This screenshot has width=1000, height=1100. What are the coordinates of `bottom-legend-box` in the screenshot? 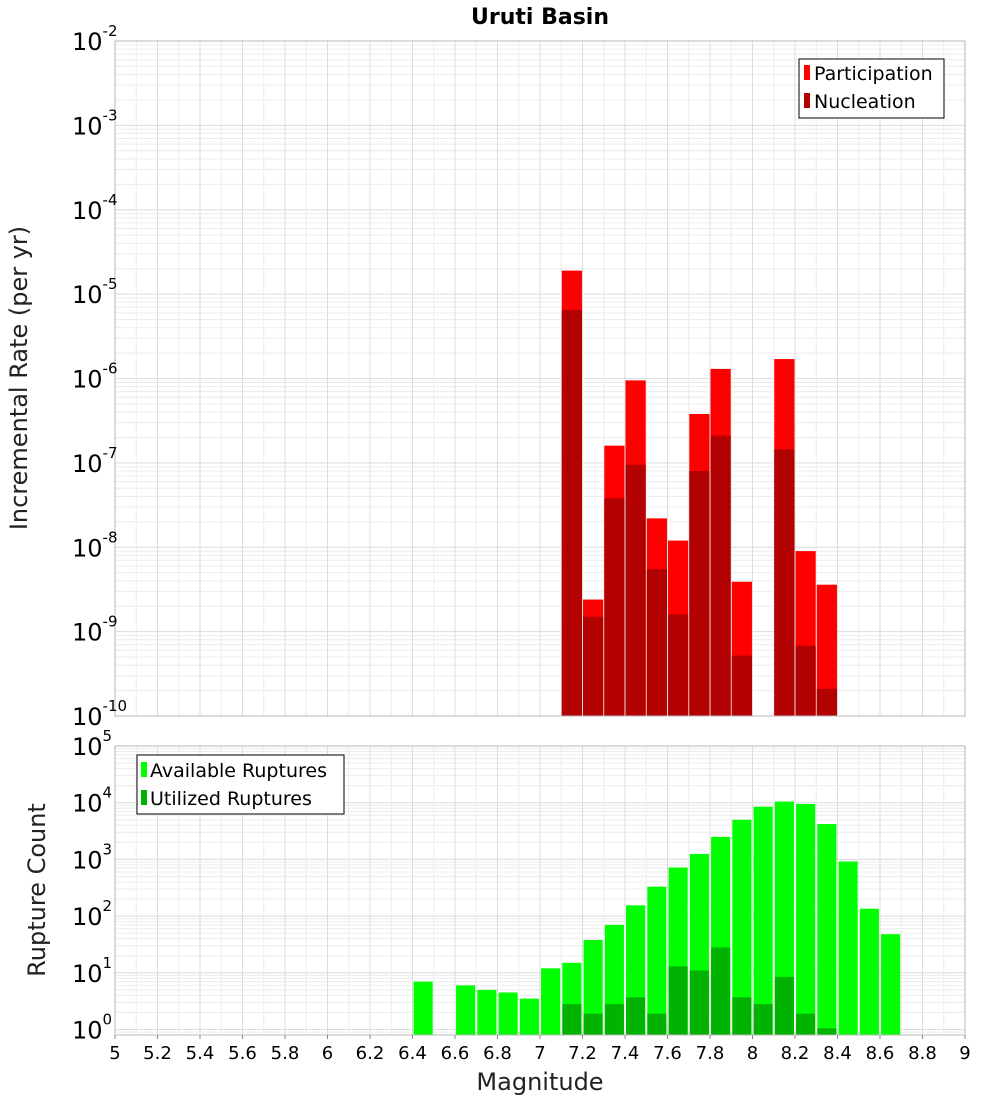 It's located at (240, 784).